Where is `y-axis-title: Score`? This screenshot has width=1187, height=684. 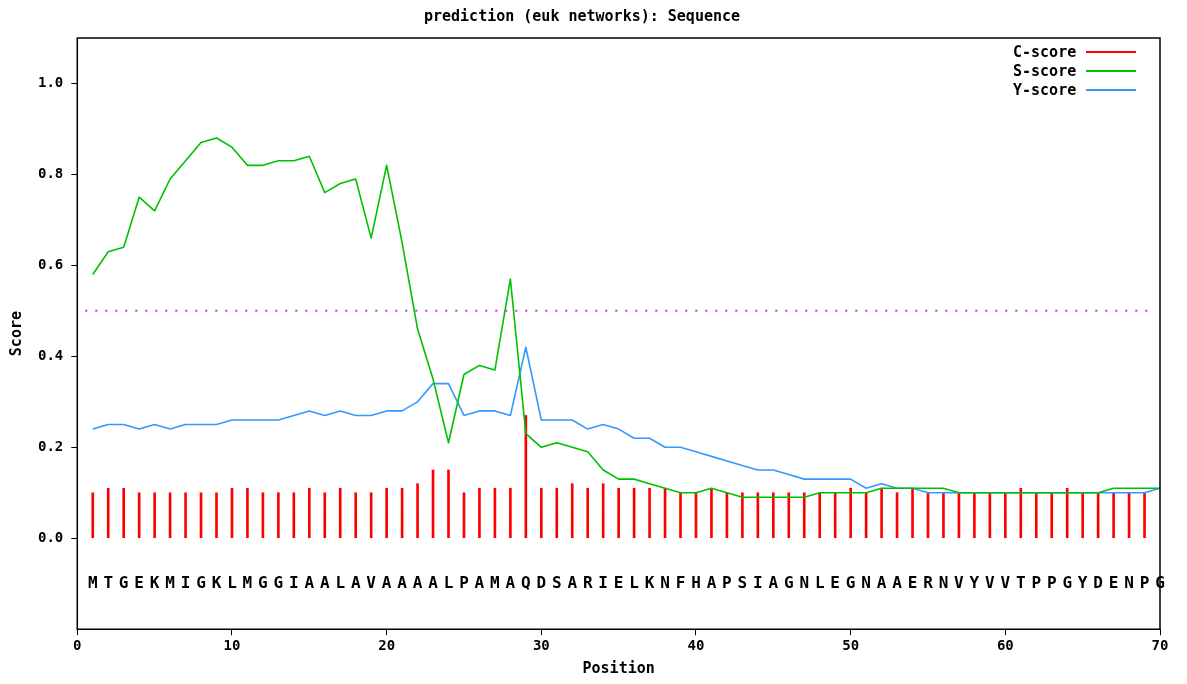 y-axis-title: Score is located at coordinates (15, 334).